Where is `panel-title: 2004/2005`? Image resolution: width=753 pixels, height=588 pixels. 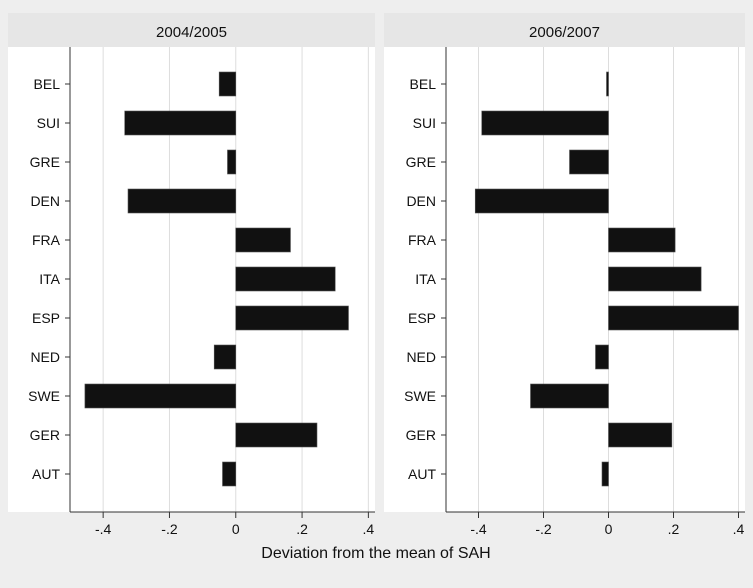
panel-title: 2004/2005 is located at coordinates (191, 32).